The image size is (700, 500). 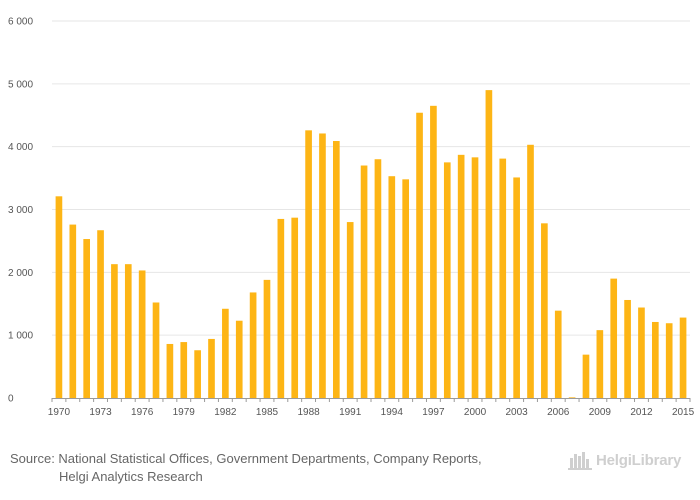 I want to click on x-tick-label: 1988, so click(x=308, y=412).